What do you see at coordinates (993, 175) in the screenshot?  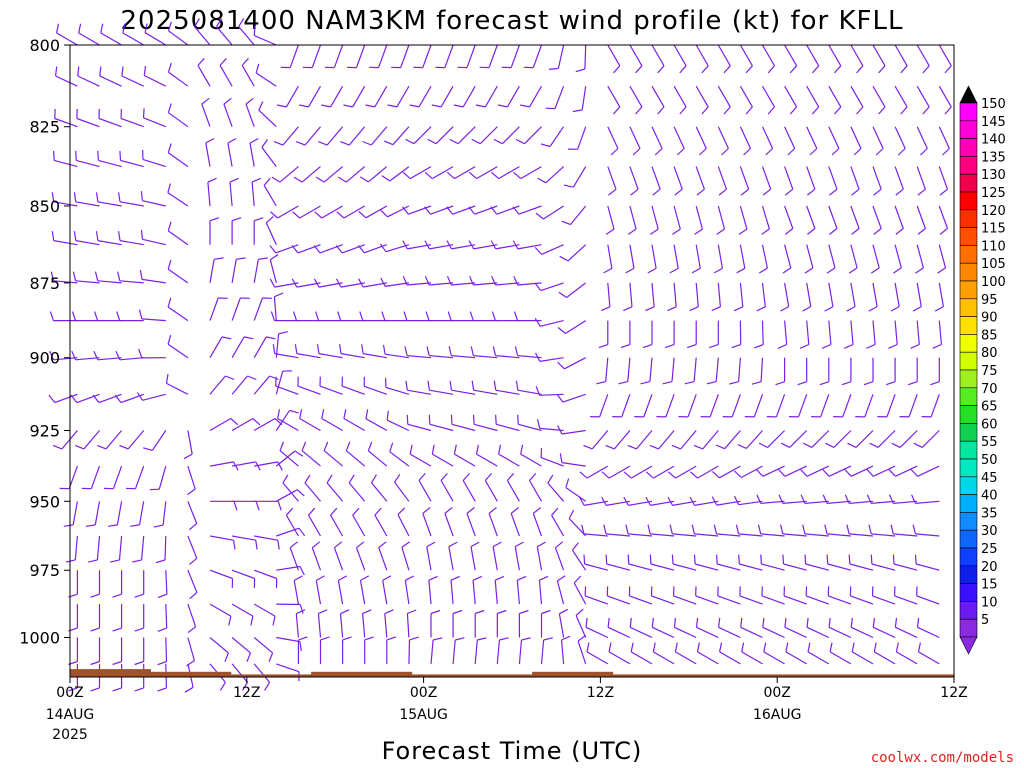 I see `colorbar-label: 130` at bounding box center [993, 175].